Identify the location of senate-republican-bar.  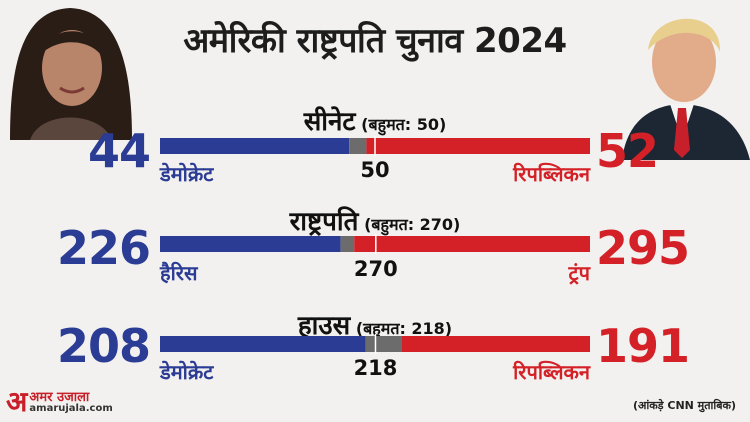
(478, 146).